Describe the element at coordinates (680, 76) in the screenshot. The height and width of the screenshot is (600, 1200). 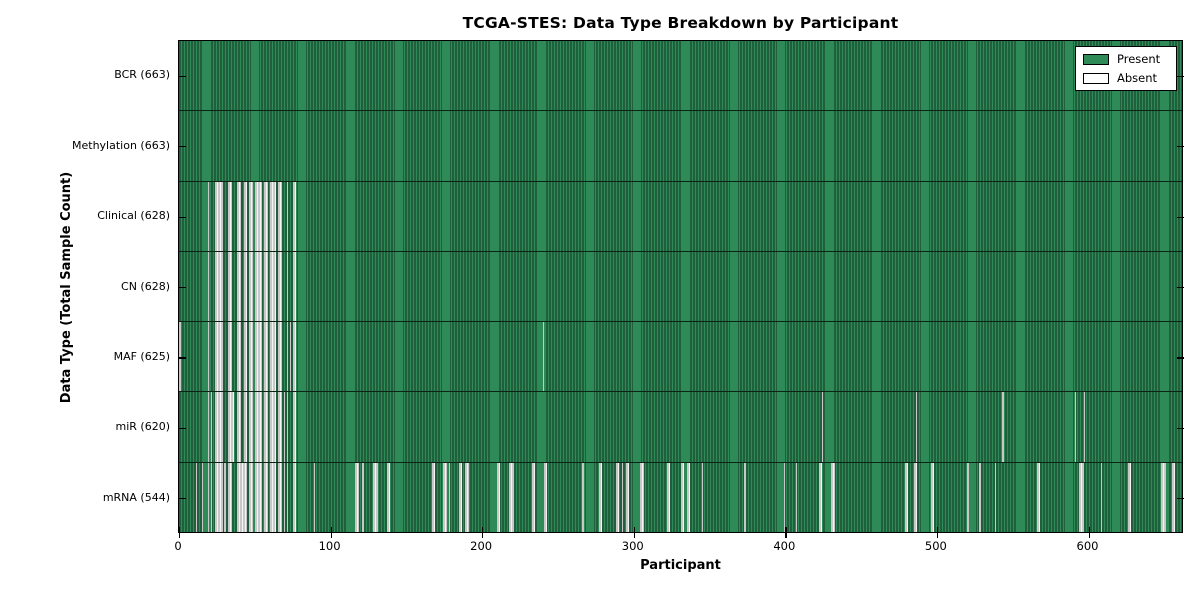
I see `row-BCR` at that location.